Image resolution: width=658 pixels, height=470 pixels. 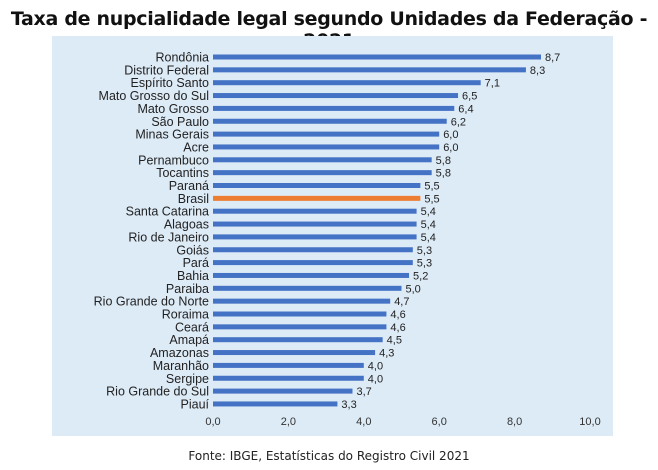 What do you see at coordinates (307, 288) in the screenshot?
I see `bar-paraiba` at bounding box center [307, 288].